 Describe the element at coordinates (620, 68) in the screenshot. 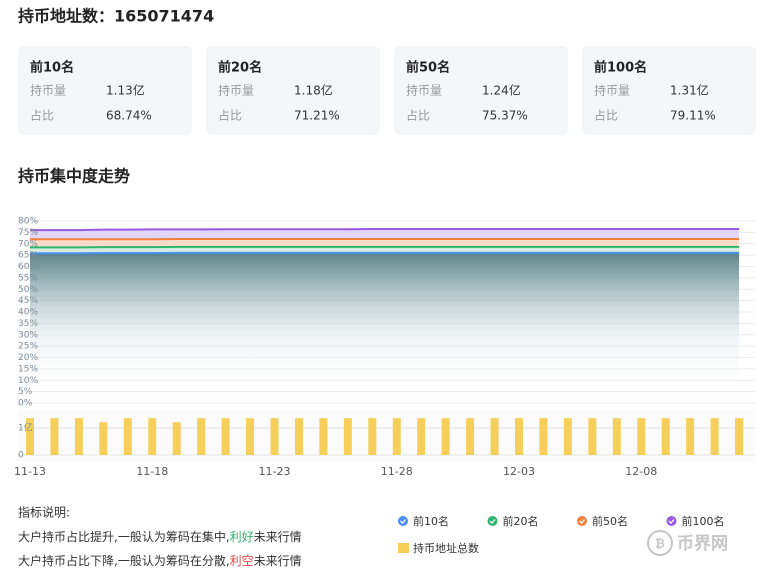

I see `card-title: 前100名` at that location.